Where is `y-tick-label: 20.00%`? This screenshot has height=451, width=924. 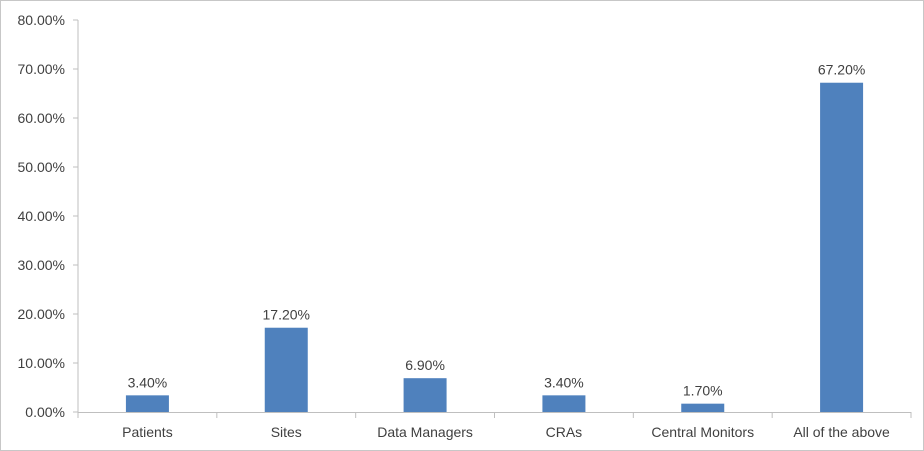 y-tick-label: 20.00% is located at coordinates (41, 314).